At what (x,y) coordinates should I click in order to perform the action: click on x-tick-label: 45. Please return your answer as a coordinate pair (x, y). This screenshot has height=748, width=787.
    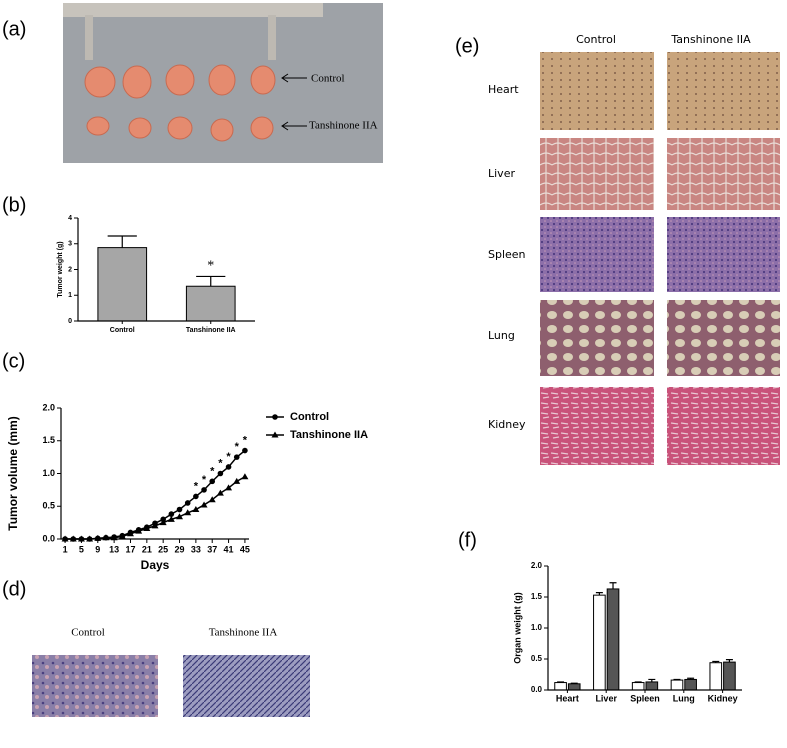
    Looking at the image, I should click on (245, 549).